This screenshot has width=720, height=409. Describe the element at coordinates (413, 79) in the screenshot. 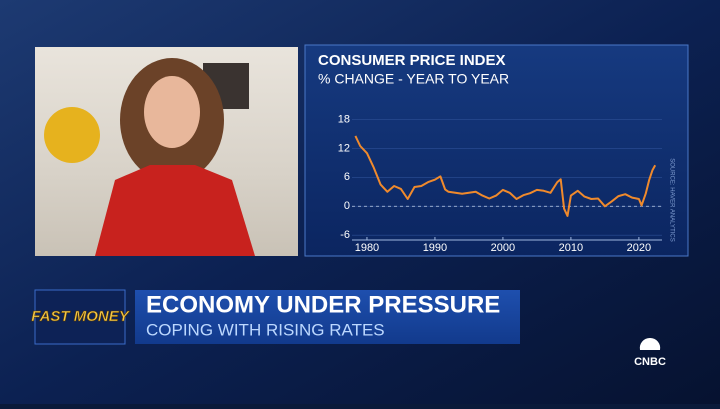

I see `chart-subtitle: % CHANGE - YEAR TO YEAR` at that location.